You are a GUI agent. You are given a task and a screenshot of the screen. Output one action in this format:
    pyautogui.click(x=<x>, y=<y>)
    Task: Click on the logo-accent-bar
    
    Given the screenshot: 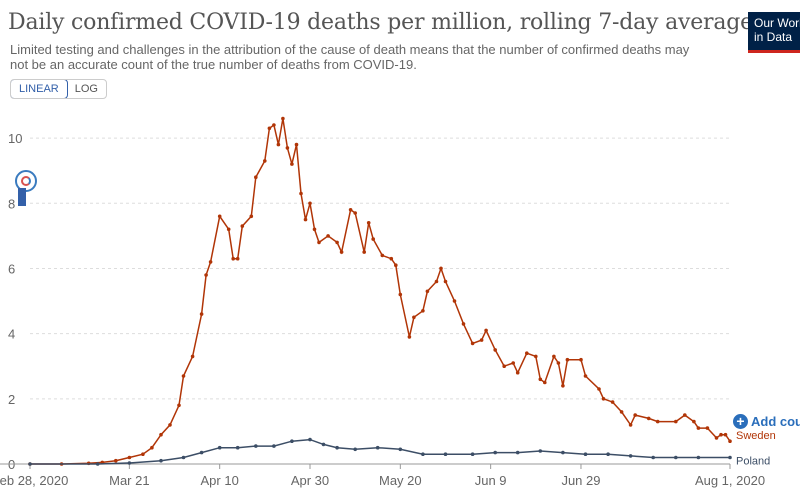 What is the action you would take?
    pyautogui.click(x=774, y=51)
    